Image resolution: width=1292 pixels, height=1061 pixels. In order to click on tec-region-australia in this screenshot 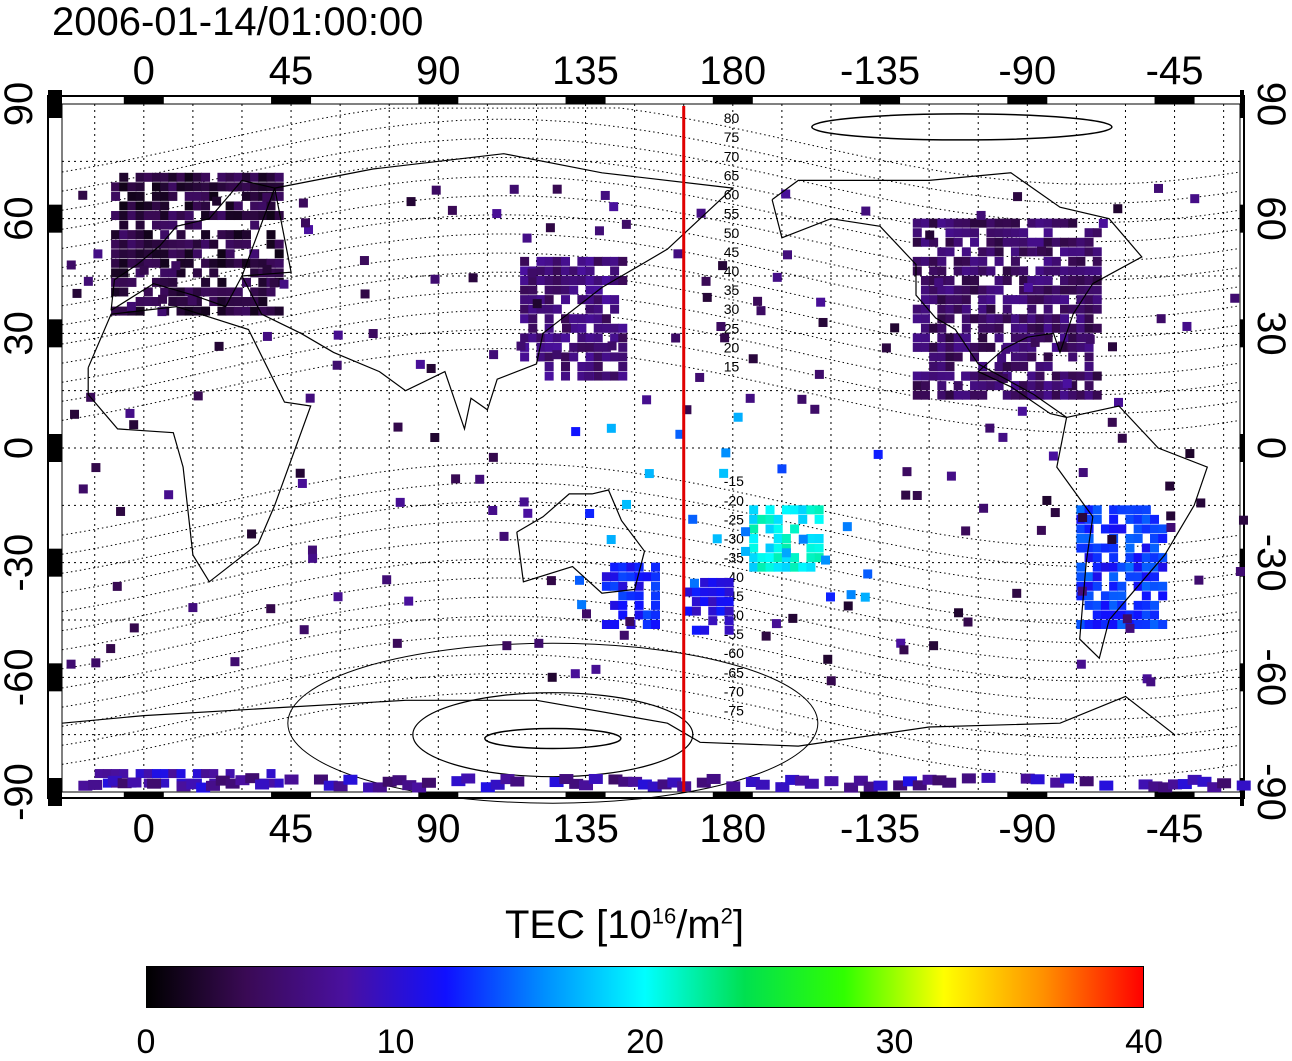, I will do `click(630, 595)`.